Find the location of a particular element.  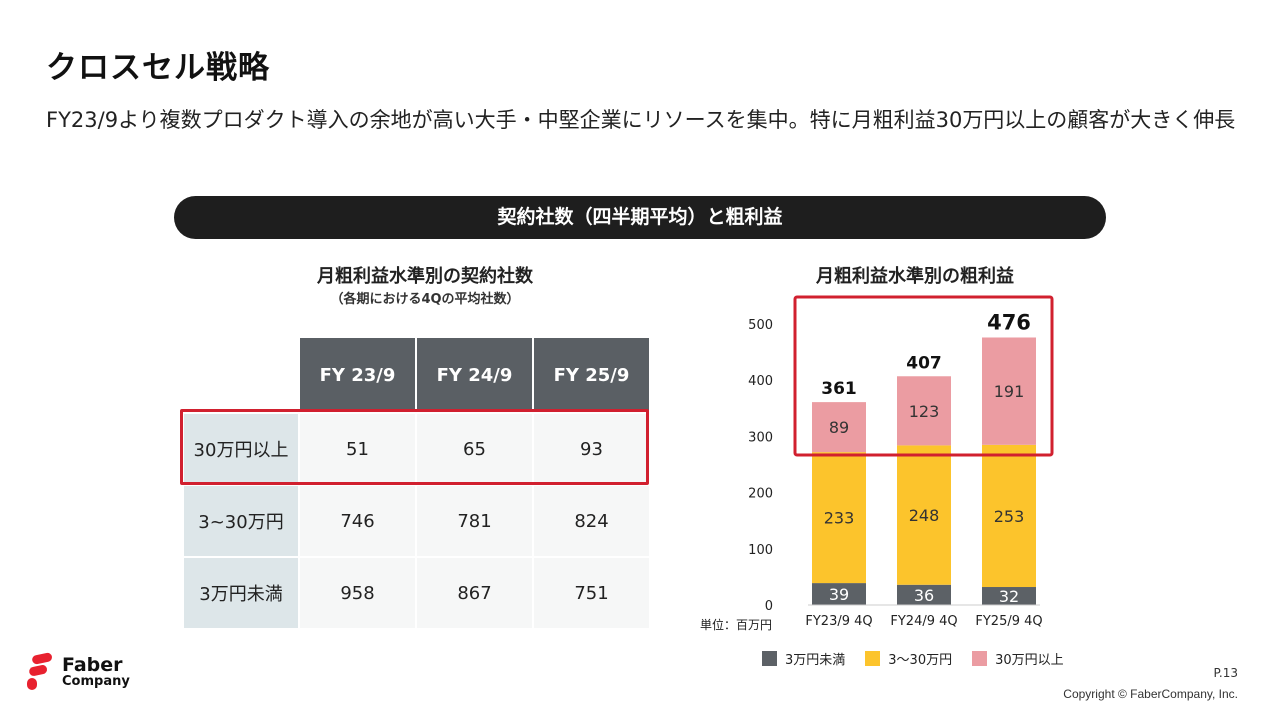

y-tick-label: 500 is located at coordinates (760, 325).